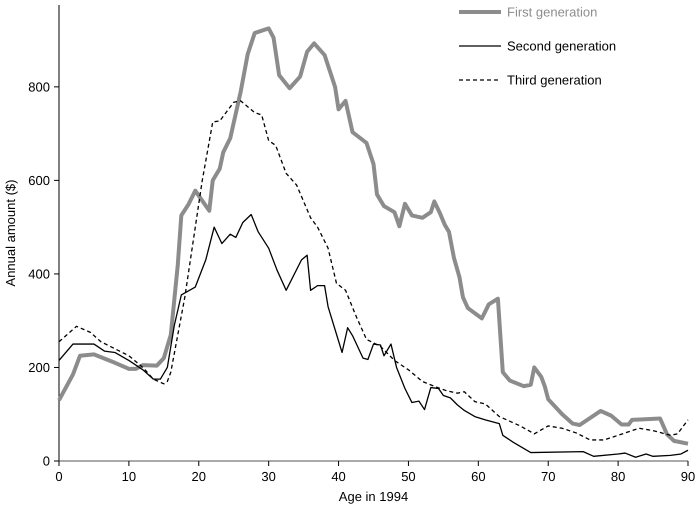 The width and height of the screenshot is (699, 520). Describe the element at coordinates (39, 368) in the screenshot. I see `y-tick-label: 200` at that location.